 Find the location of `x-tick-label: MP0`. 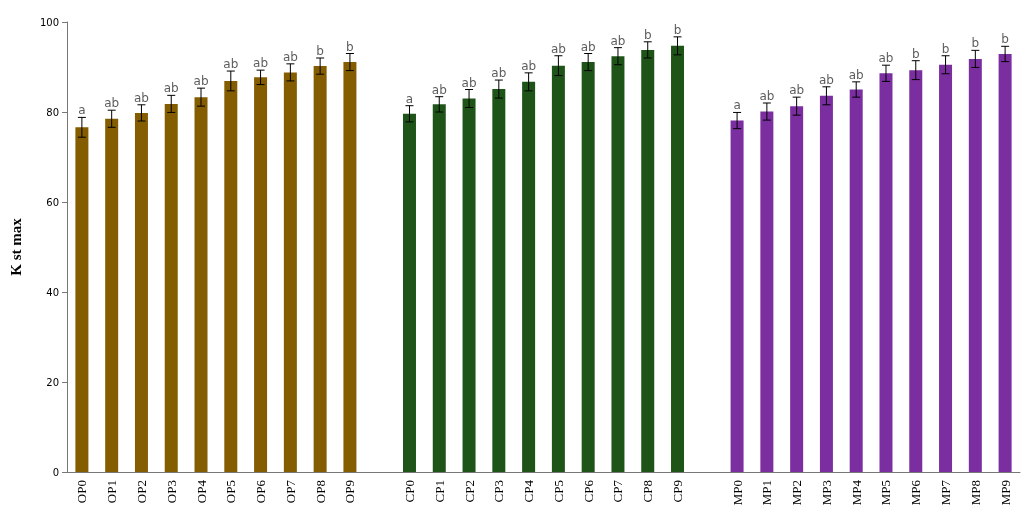

x-tick-label: MP0 is located at coordinates (737, 493).